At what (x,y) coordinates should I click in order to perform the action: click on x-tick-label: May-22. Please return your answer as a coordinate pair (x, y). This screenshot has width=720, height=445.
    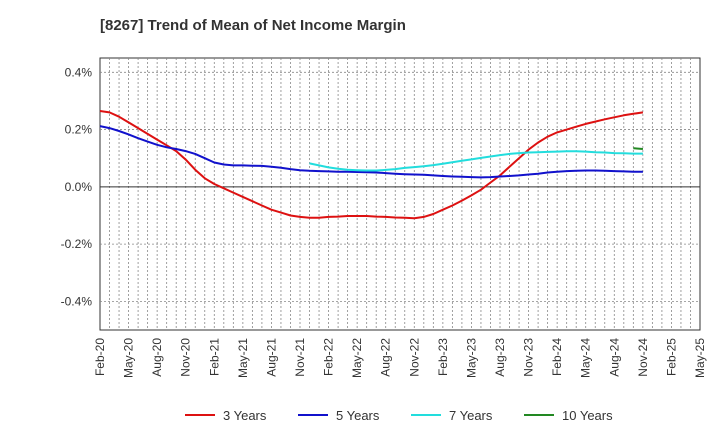
    Looking at the image, I should click on (357, 358).